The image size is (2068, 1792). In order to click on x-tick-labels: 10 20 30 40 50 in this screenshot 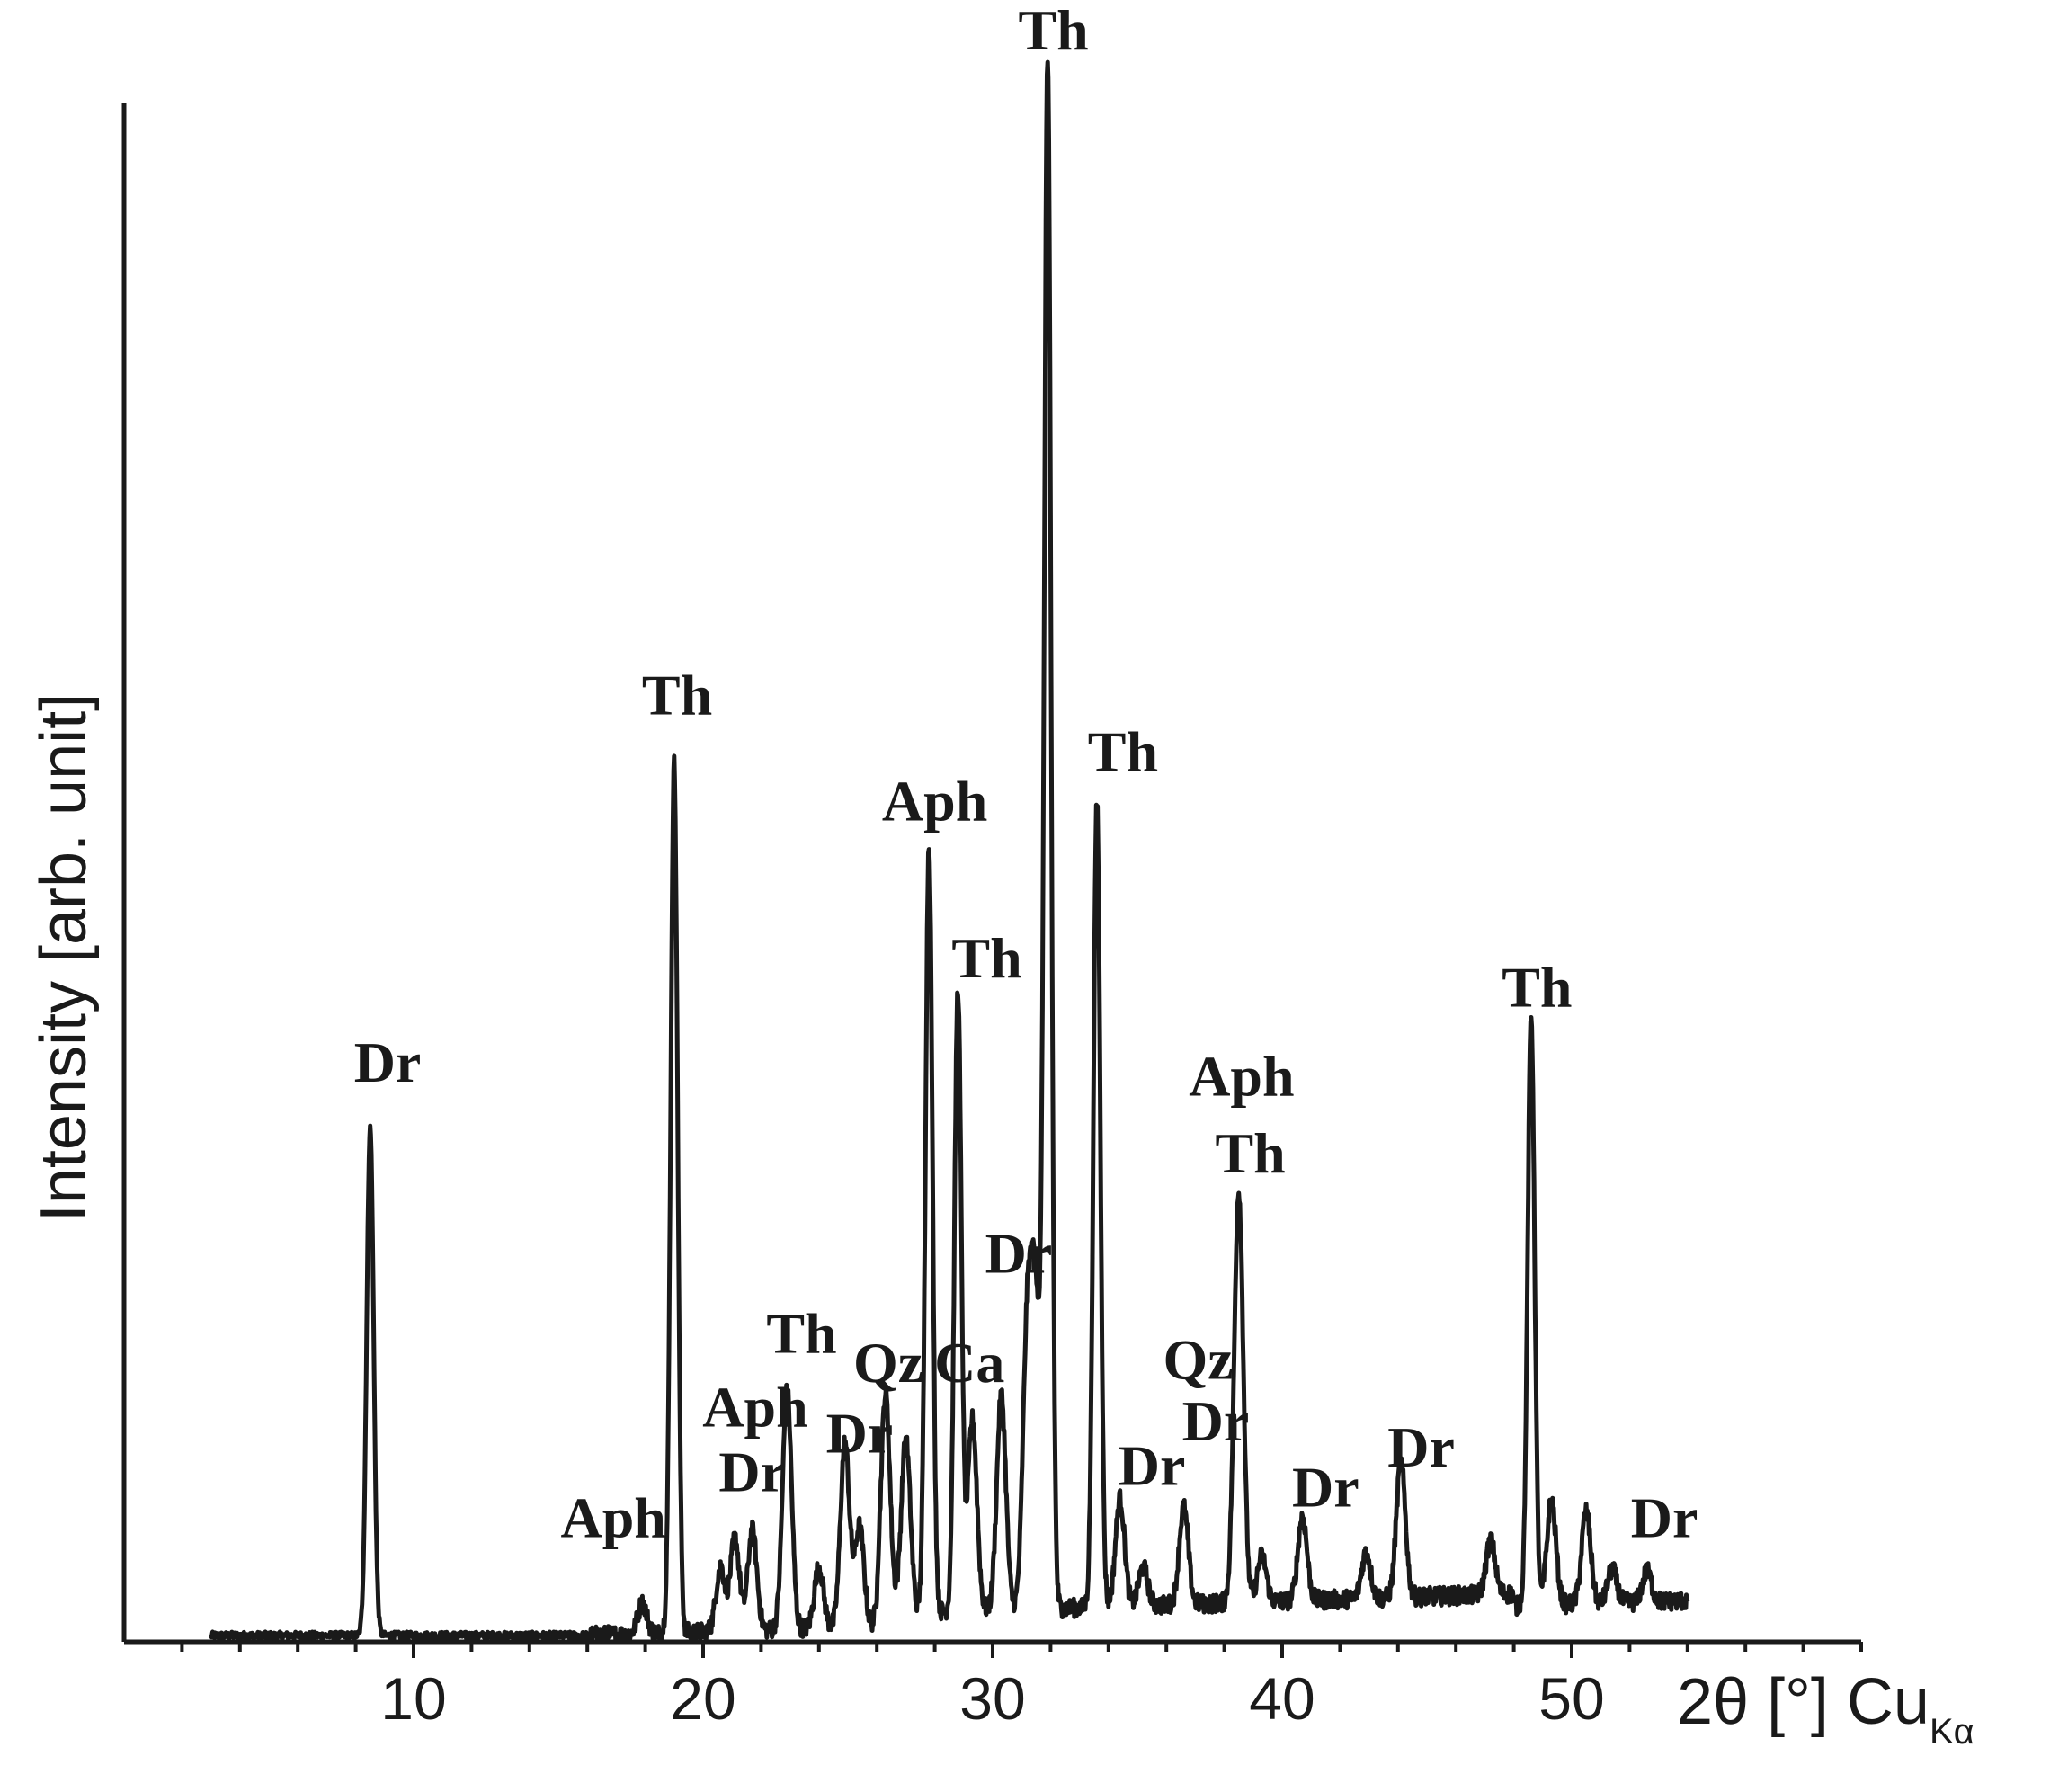, I will do `click(992, 1699)`.